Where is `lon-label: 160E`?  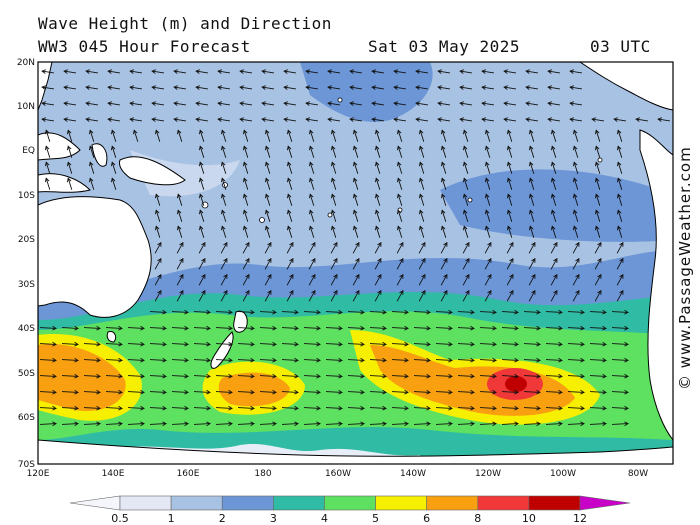
lon-label: 160E is located at coordinates (188, 474).